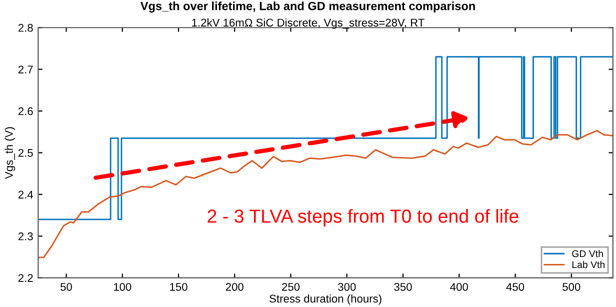 The height and width of the screenshot is (307, 616). What do you see at coordinates (291, 286) in the screenshot?
I see `x-tick-label: 250` at bounding box center [291, 286].